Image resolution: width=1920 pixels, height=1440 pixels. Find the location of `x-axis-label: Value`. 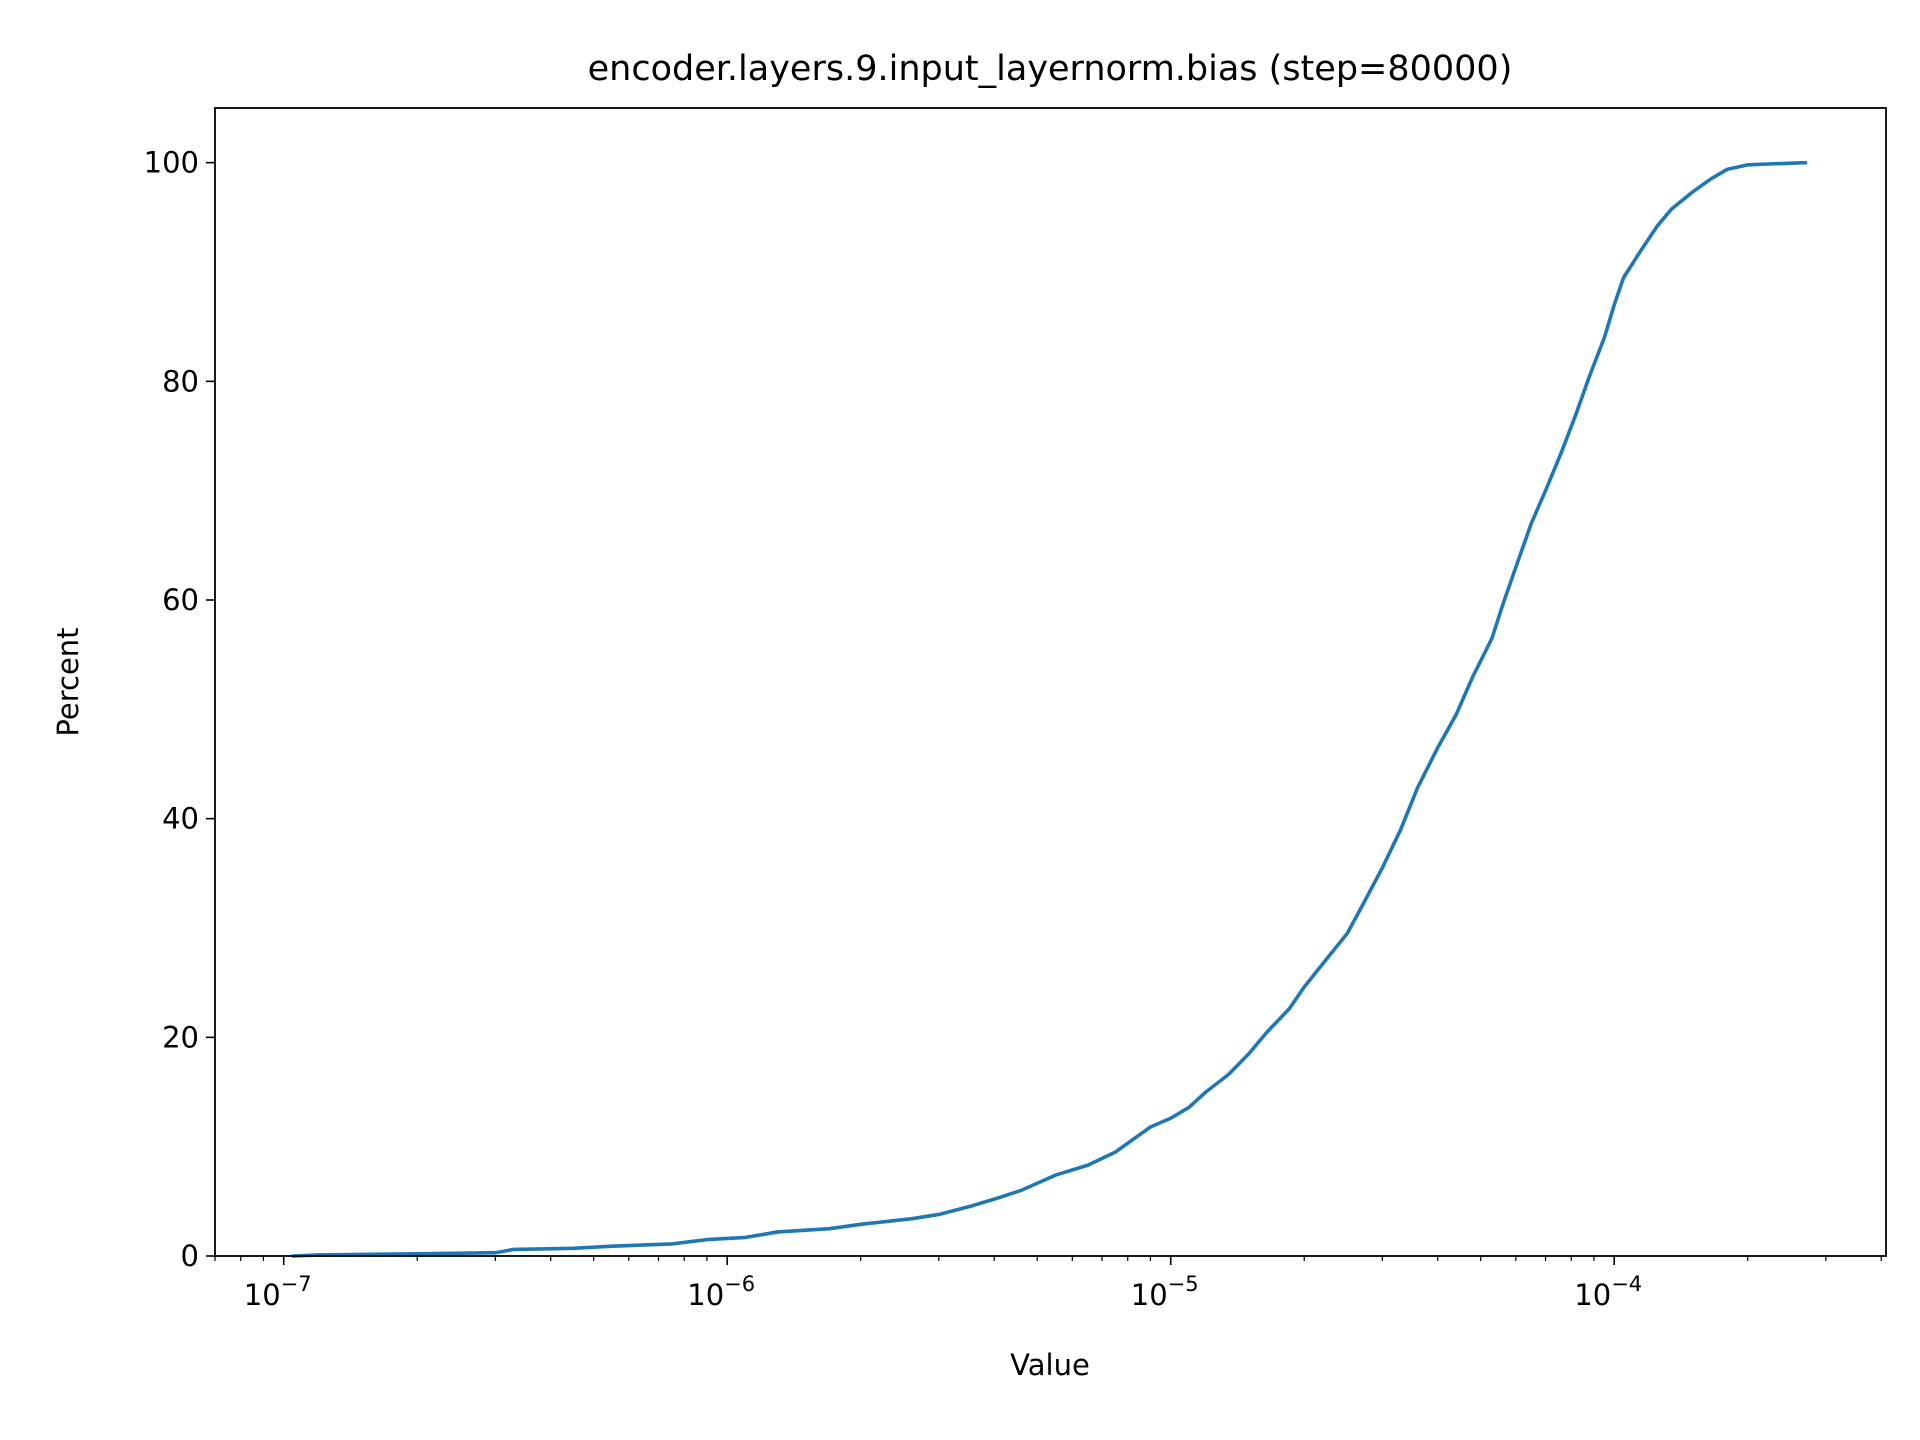

x-axis-label: Value is located at coordinates (1050, 1365).